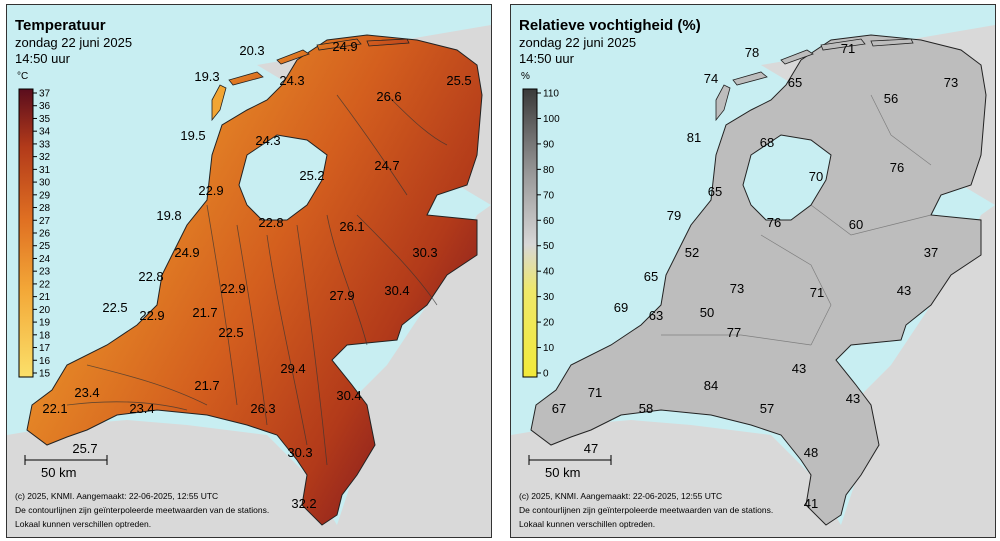 The image size is (1000, 541). I want to click on legend-tick-label: 110, so click(551, 94).